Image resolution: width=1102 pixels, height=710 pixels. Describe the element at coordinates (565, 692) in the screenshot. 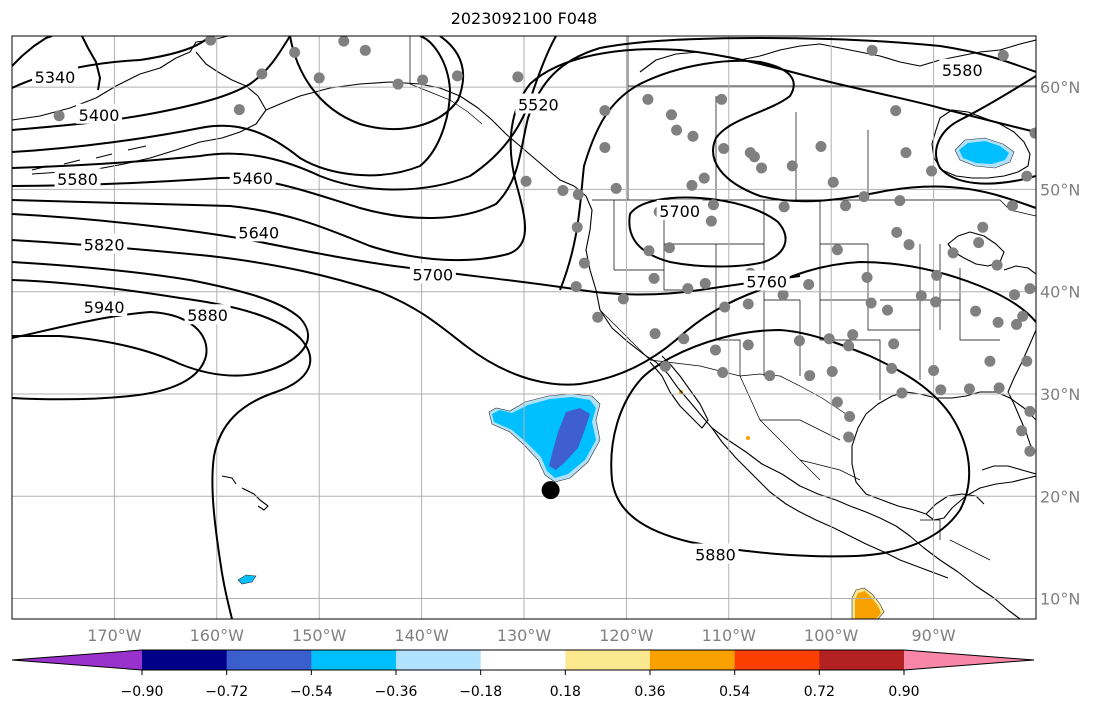

I see `colorbar-tick-label: 0.18` at that location.